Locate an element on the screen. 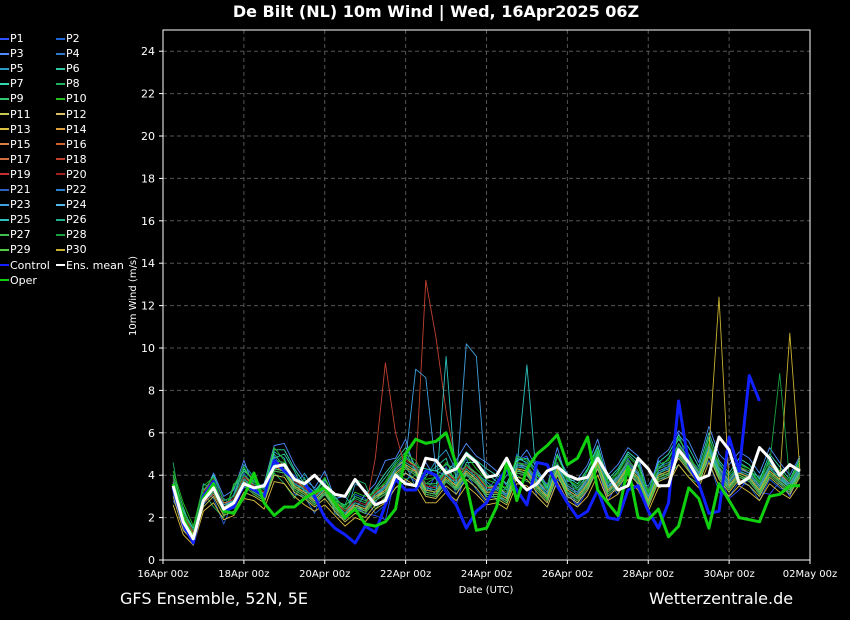 Image resolution: width=850 pixels, height=620 pixels. legend-item: P16 is located at coordinates (71, 144).